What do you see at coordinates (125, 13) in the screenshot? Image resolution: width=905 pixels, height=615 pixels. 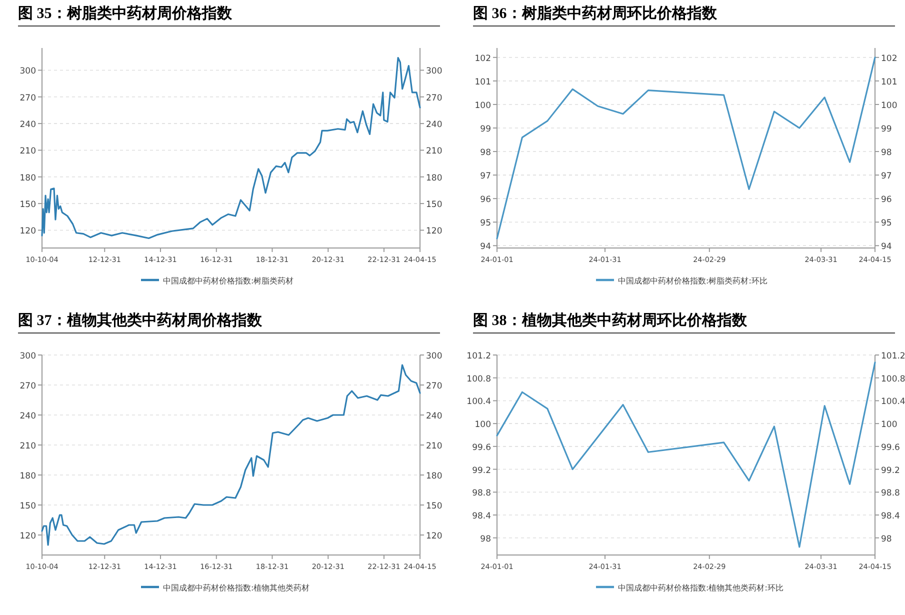 I see `chart-title: 图 35：树脂类中药材周价格指数` at bounding box center [125, 13].